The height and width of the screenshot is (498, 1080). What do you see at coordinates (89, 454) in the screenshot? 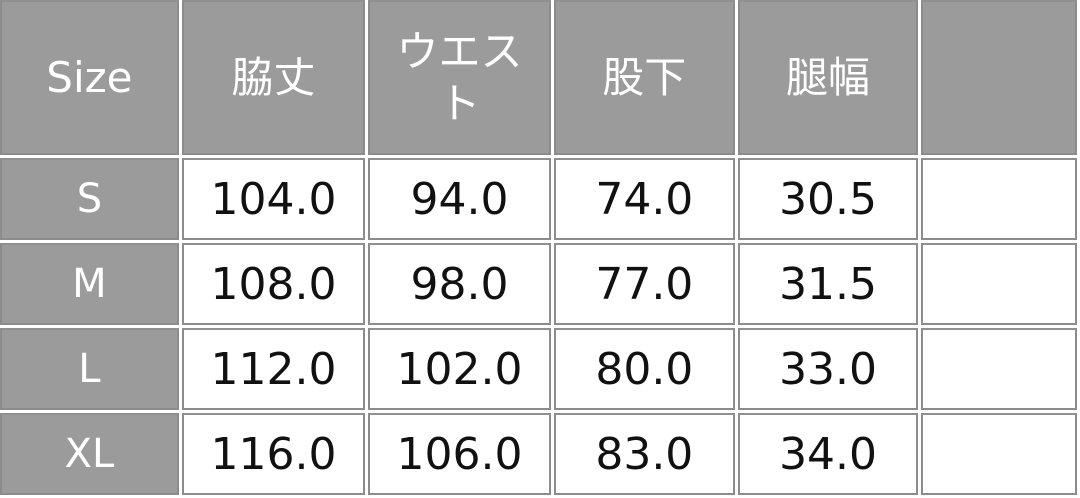
I see `size-label: XL` at bounding box center [89, 454].